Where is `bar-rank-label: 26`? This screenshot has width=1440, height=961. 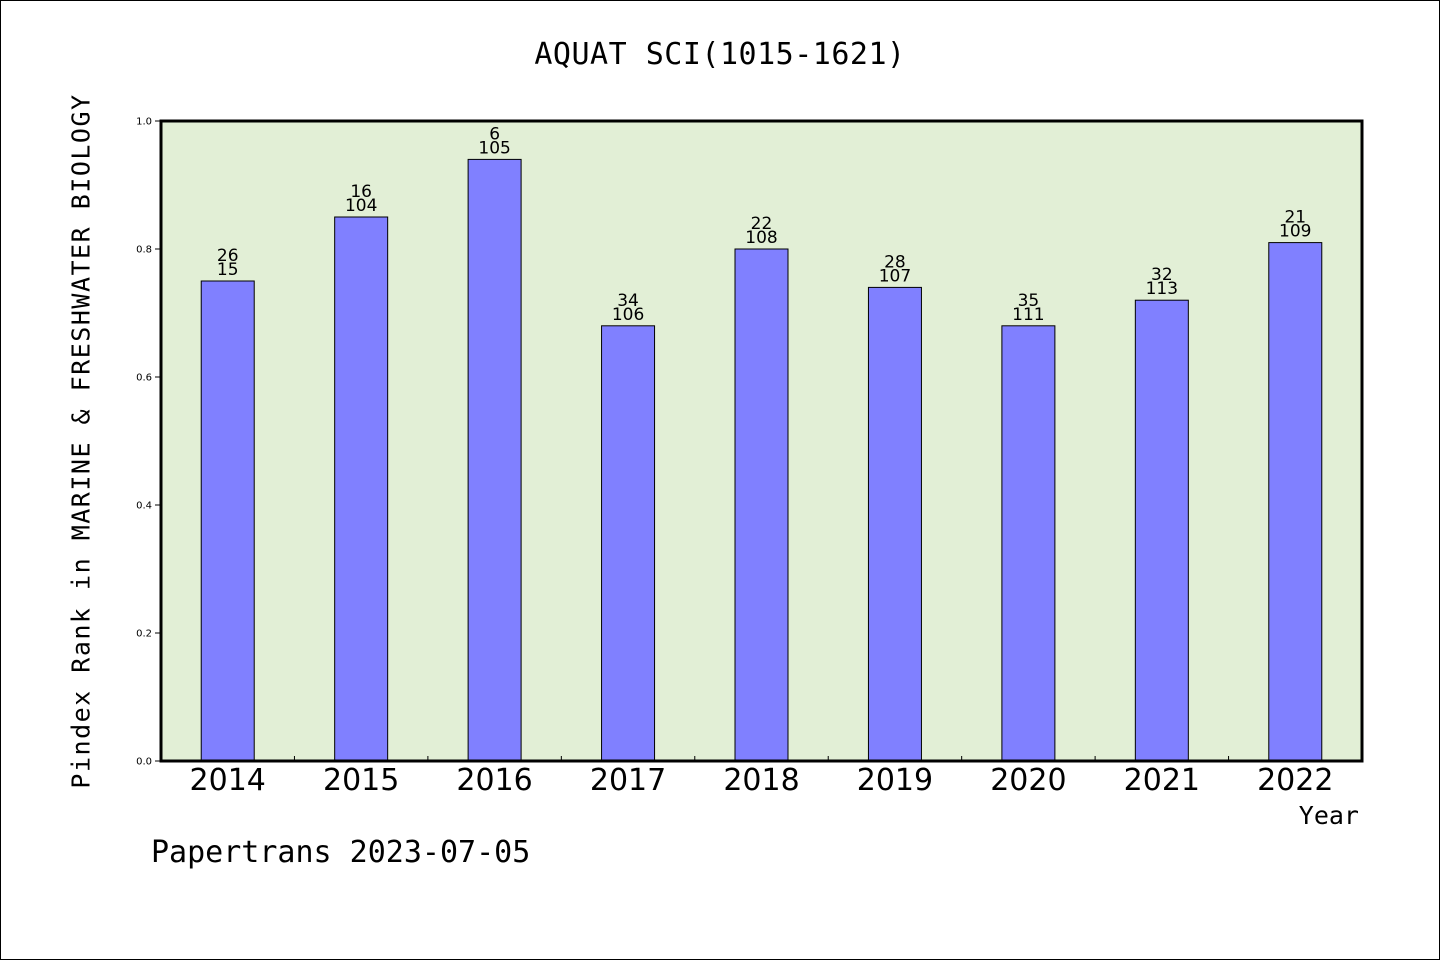 bar-rank-label: 26 is located at coordinates (228, 256).